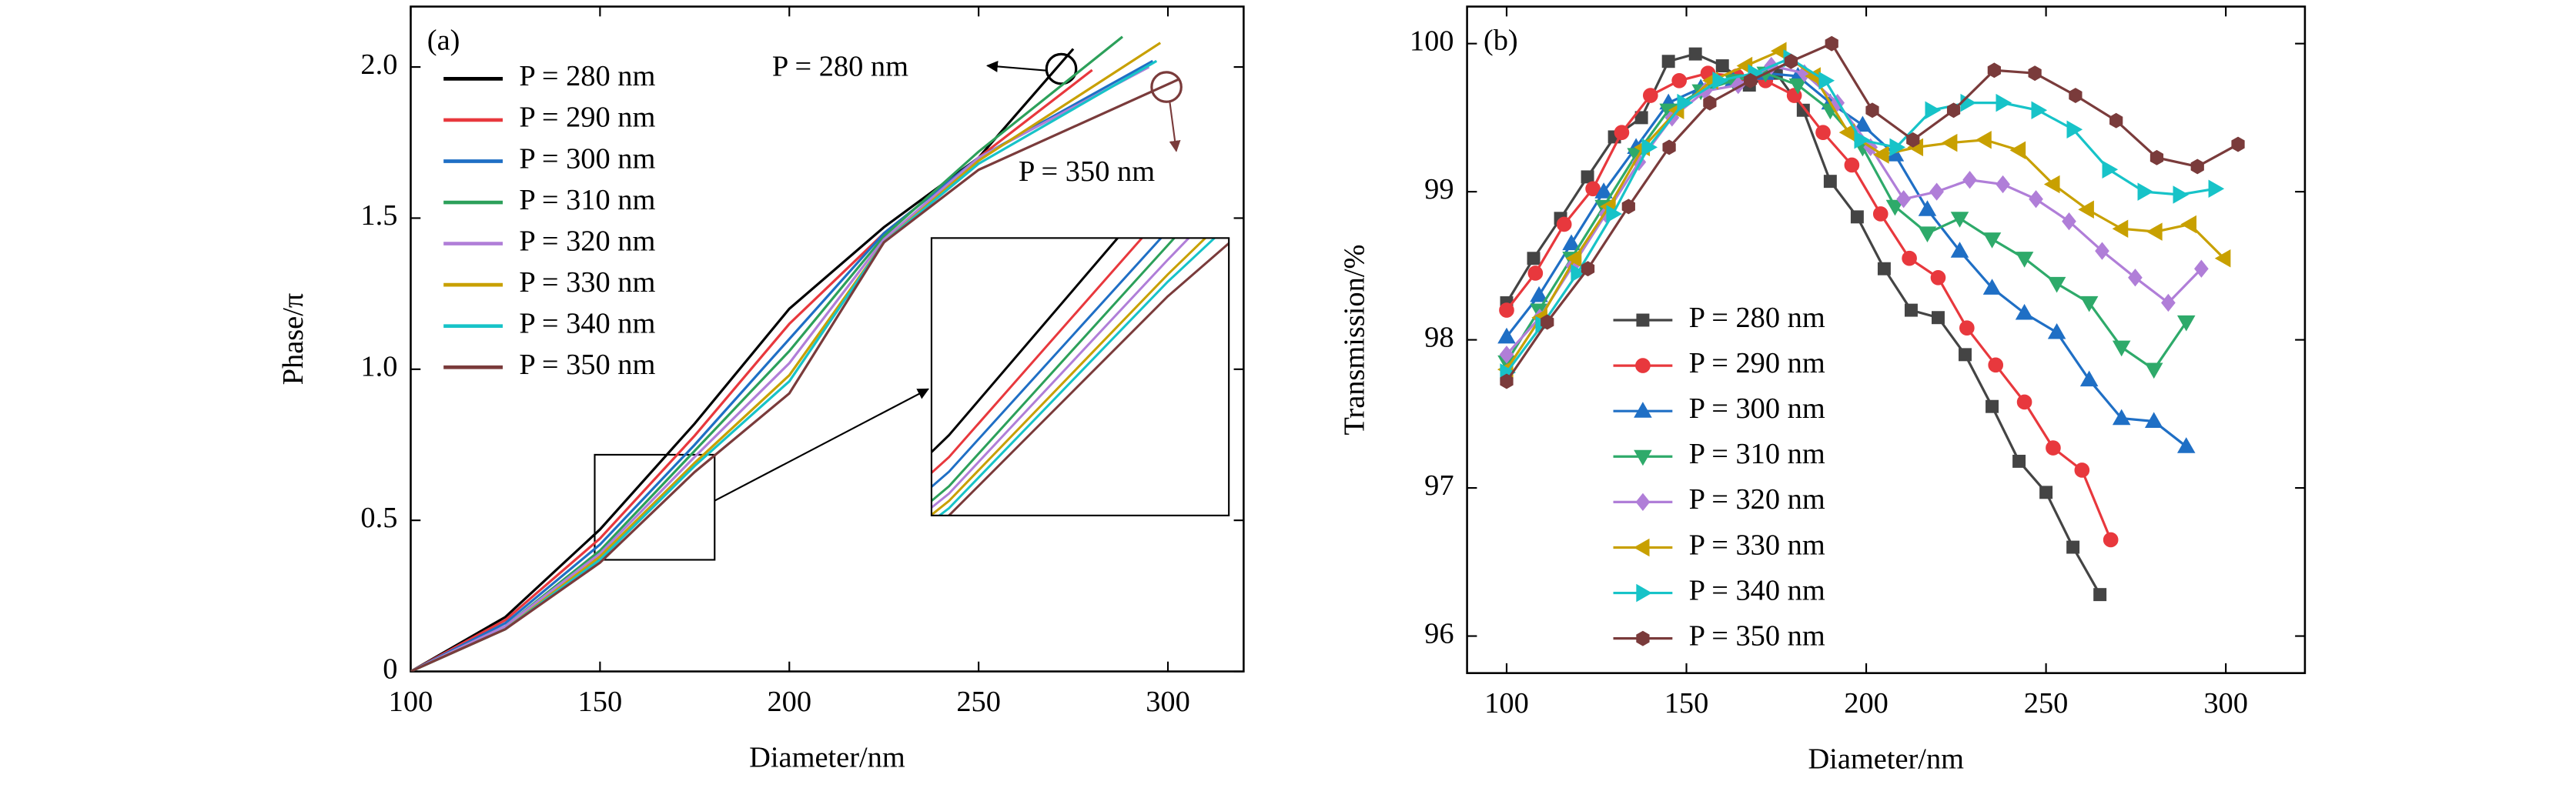 The image size is (2576, 788). What do you see at coordinates (2226, 703) in the screenshot?
I see `x-tick-label: 300` at bounding box center [2226, 703].